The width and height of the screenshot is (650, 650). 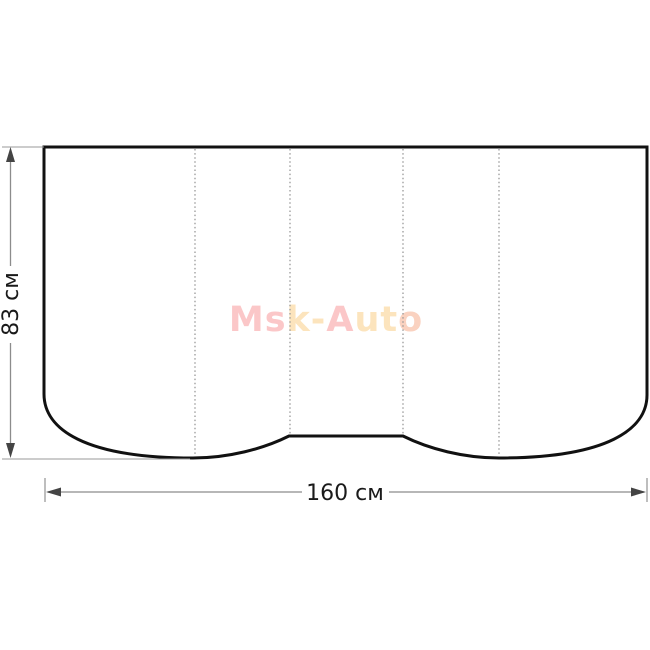 I want to click on watermark: Msk-Auto, so click(x=326, y=320).